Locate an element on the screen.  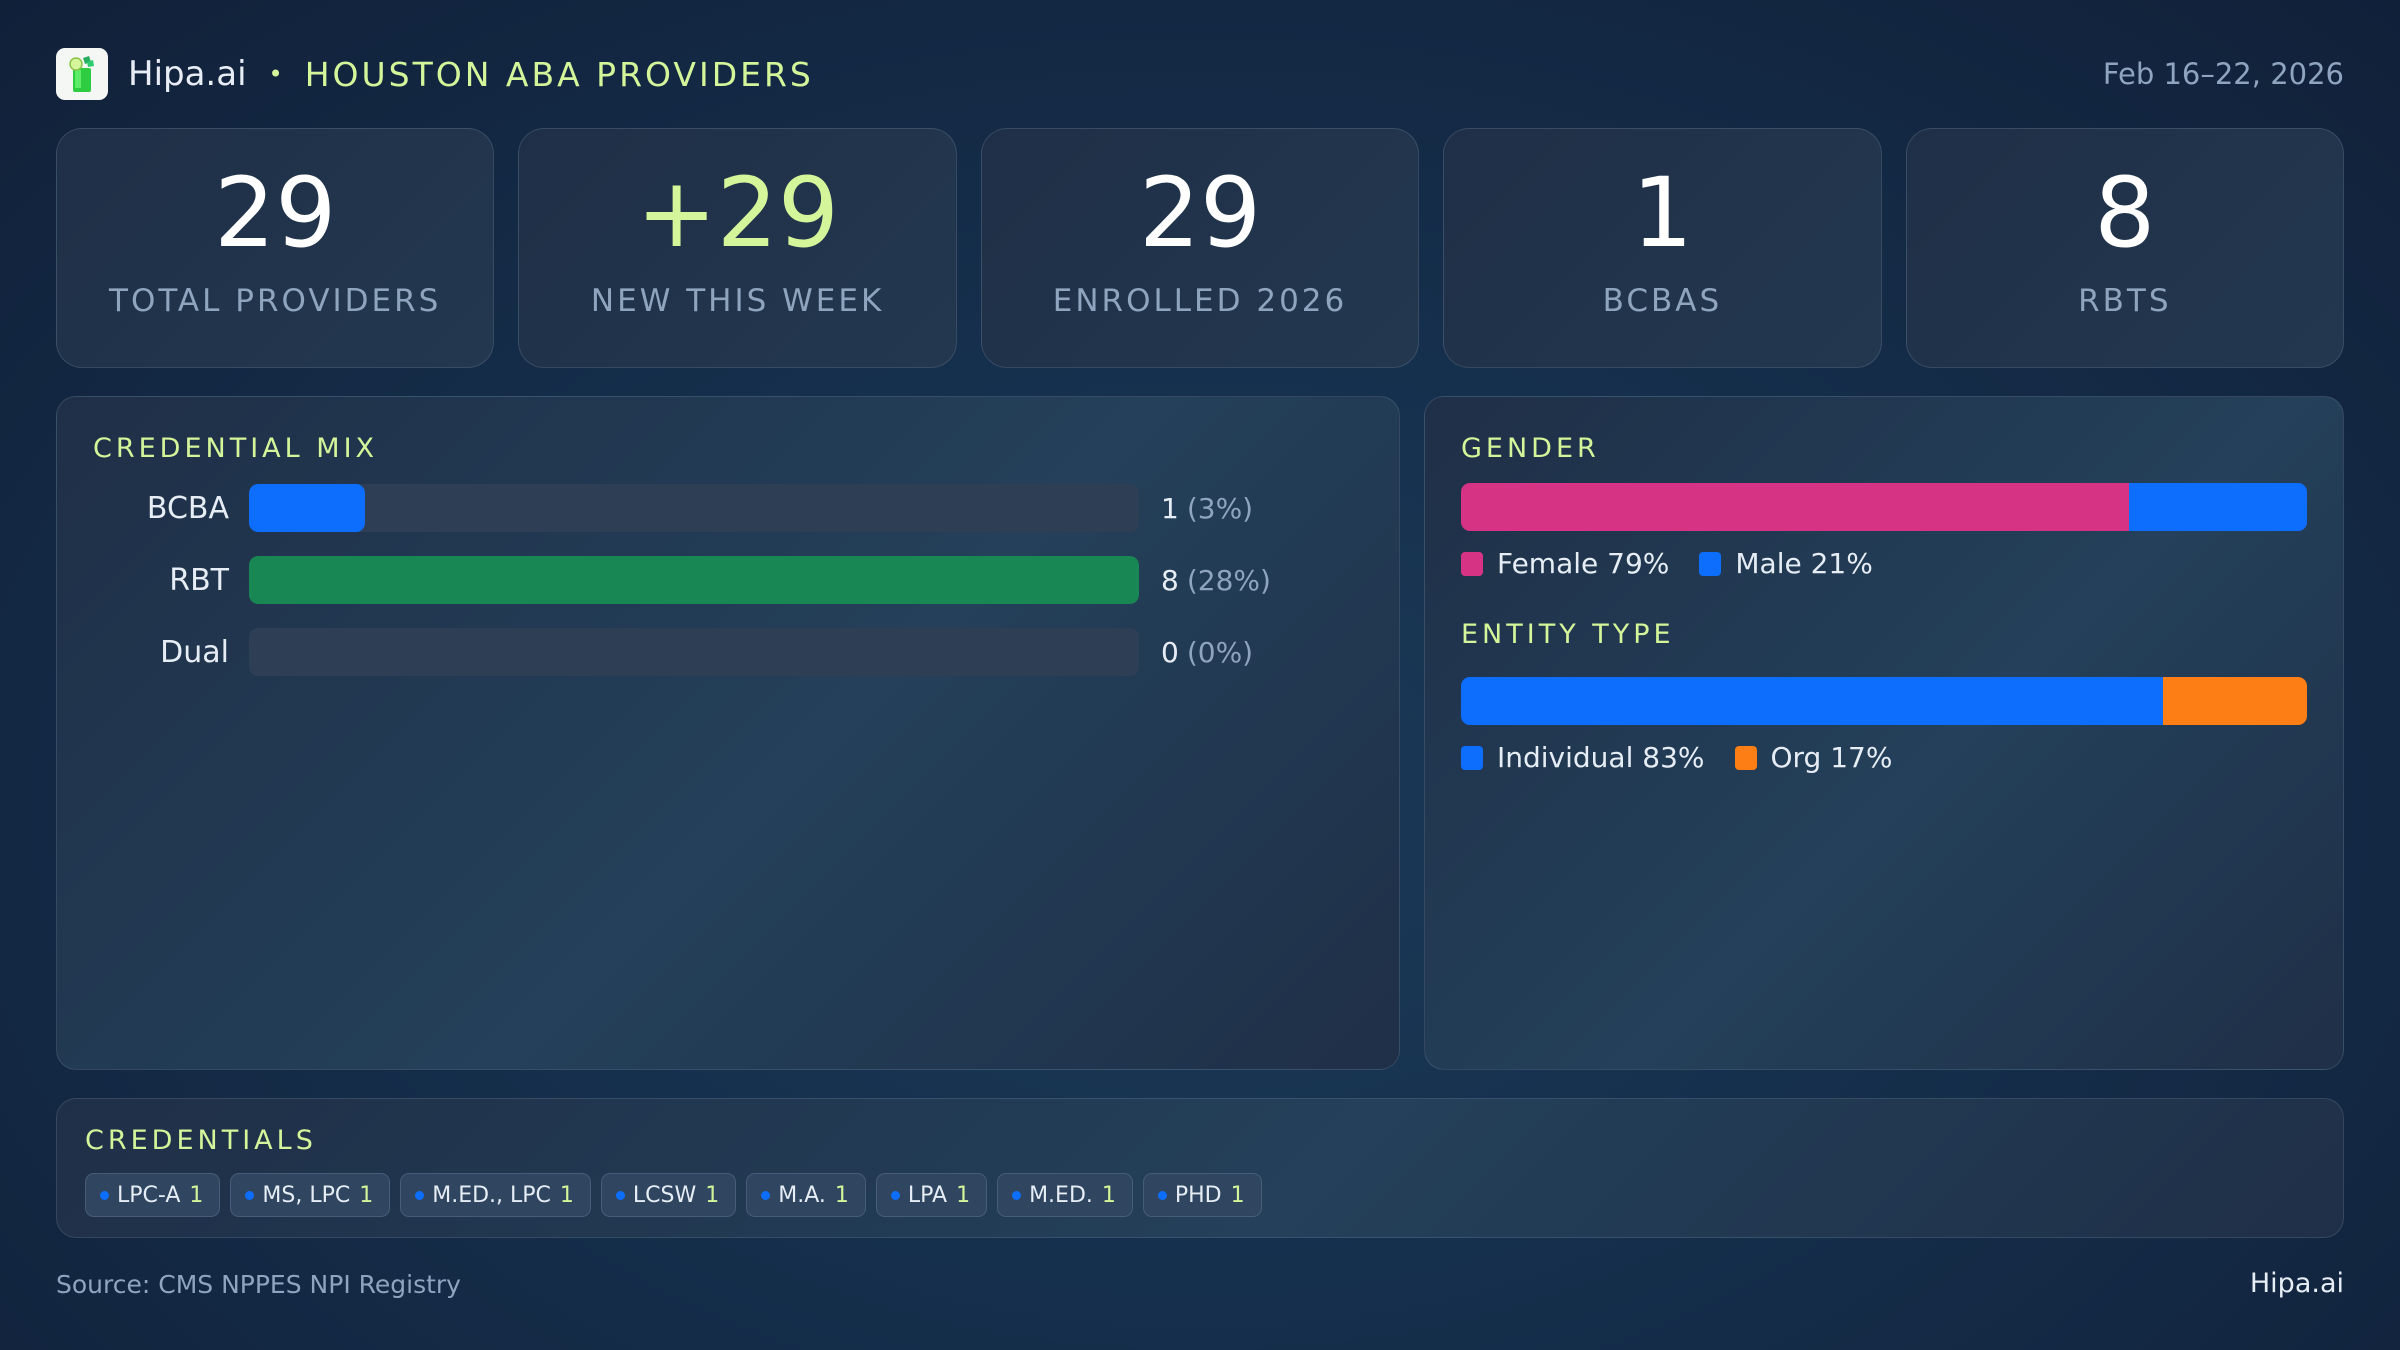
kpi-enrolled-2026: 29 ENROLLED 2026 is located at coordinates (1200, 248).